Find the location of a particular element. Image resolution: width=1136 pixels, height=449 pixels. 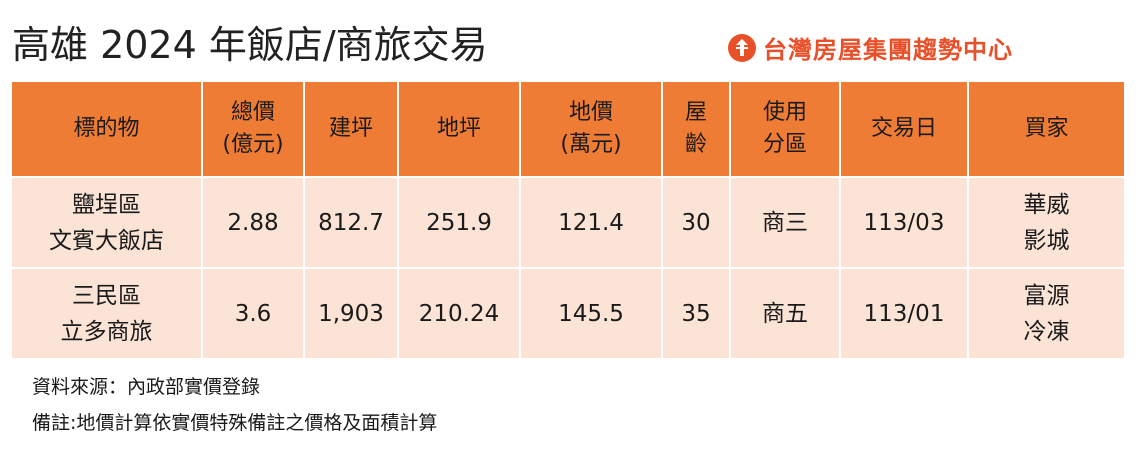

header-land-price: 地價 (萬元) is located at coordinates (591, 129).